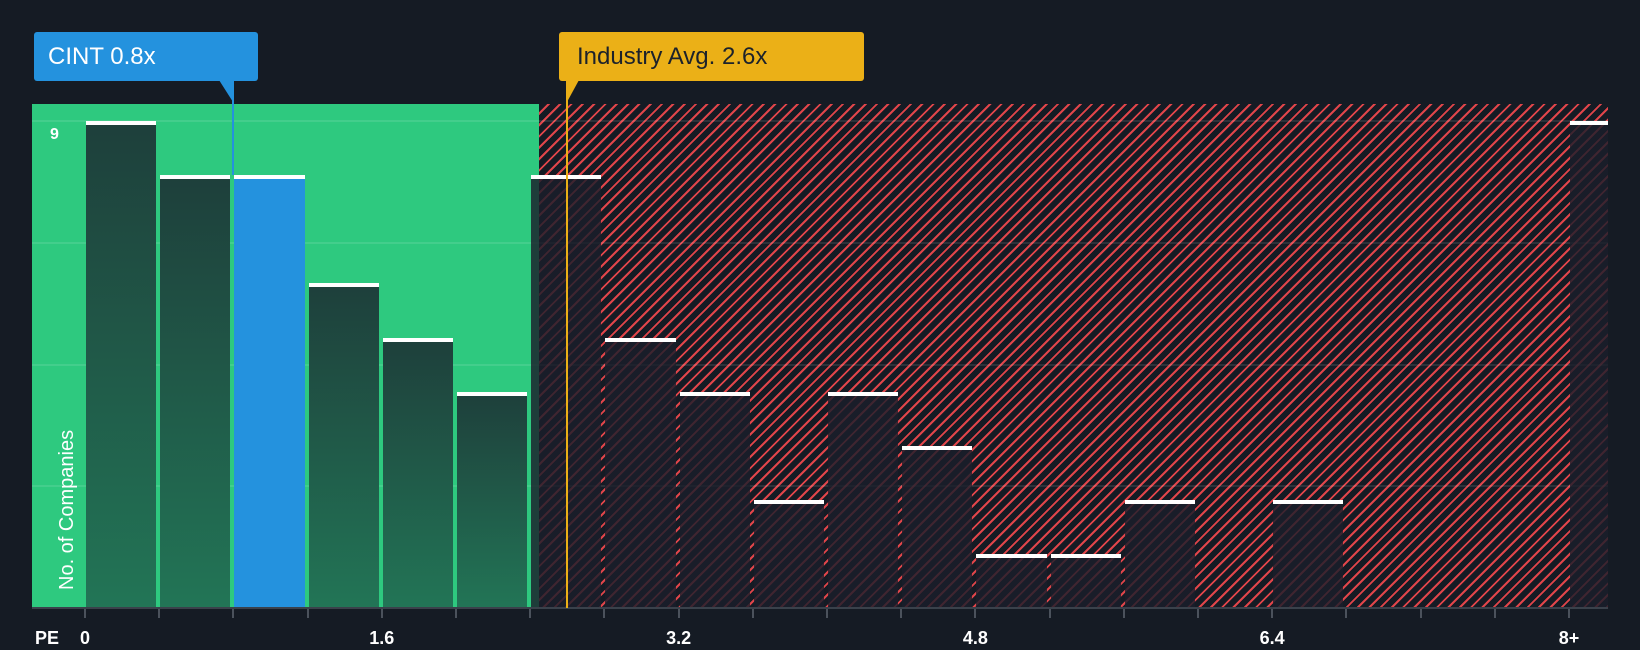 The height and width of the screenshot is (650, 1640). I want to click on industry-callout-pointer, so click(573, 91).